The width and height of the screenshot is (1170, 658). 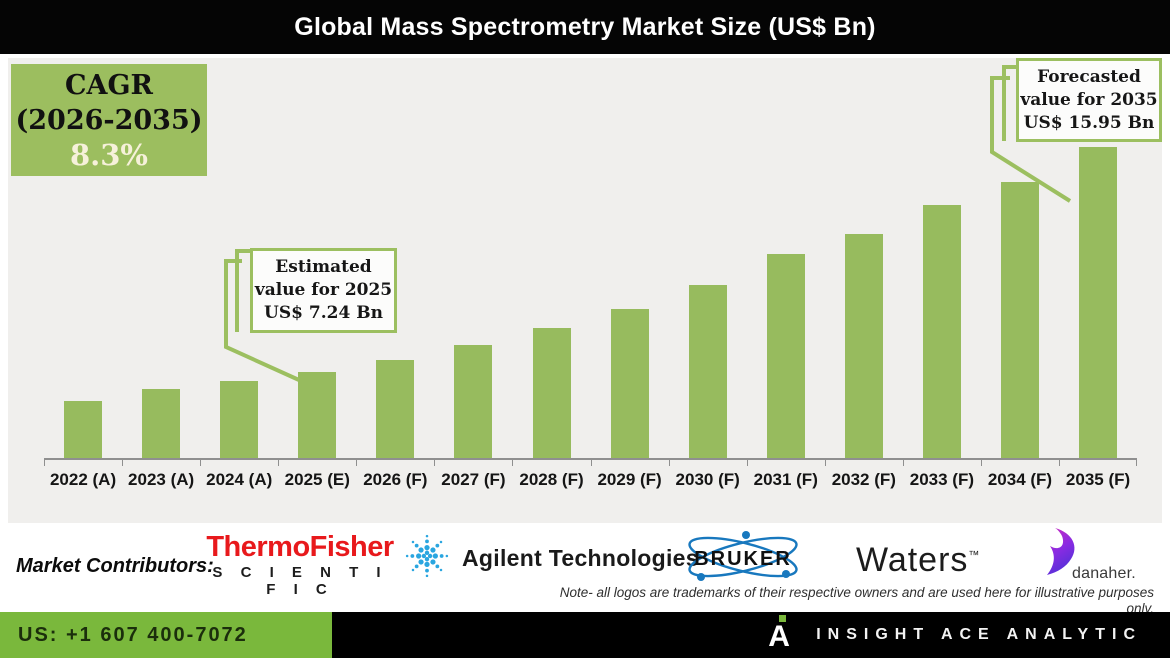 I want to click on bruker-wordmark: BRUKER, so click(x=743, y=559).